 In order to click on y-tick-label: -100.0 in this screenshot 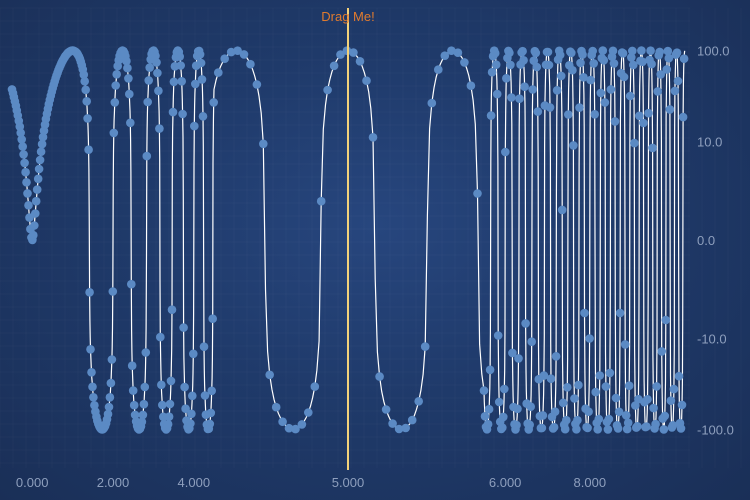, I will do `click(715, 429)`.